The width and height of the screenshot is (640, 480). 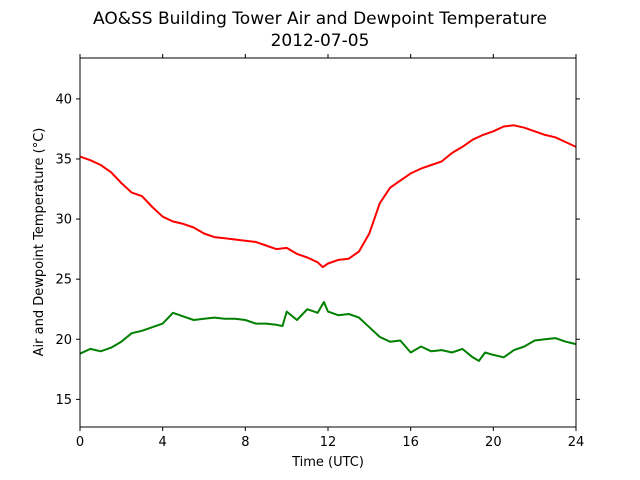 I want to click on y-tick-label: 35, so click(x=63, y=159).